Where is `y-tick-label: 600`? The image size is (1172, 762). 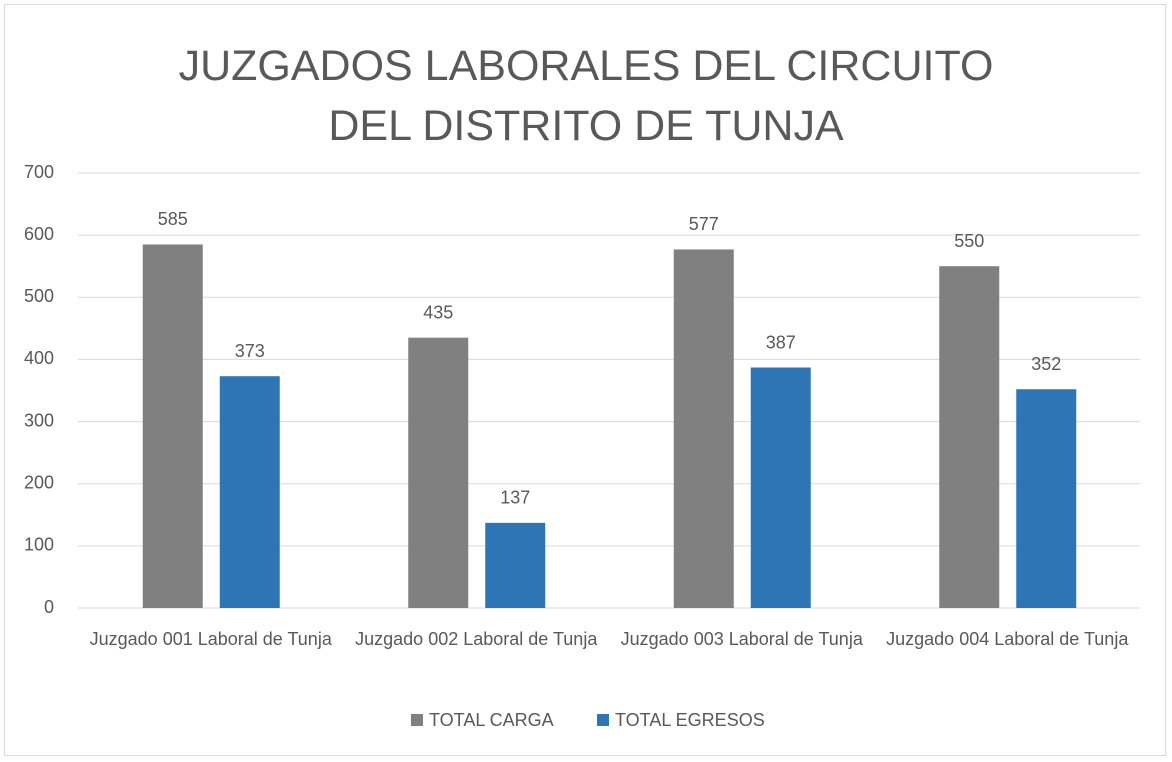 y-tick-label: 600 is located at coordinates (39, 234).